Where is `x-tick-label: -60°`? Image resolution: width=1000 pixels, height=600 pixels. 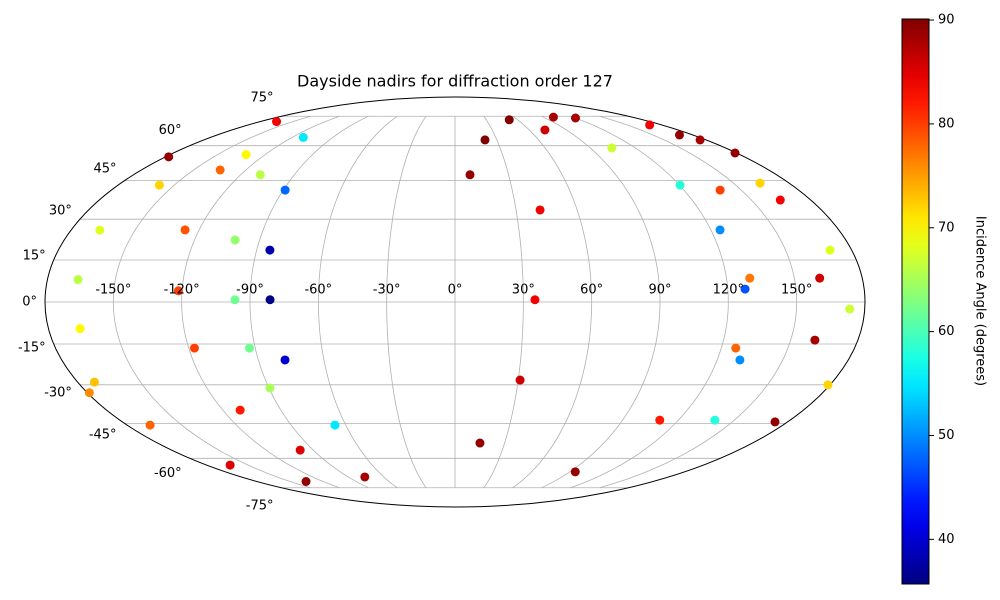 x-tick-label: -60° is located at coordinates (318, 290).